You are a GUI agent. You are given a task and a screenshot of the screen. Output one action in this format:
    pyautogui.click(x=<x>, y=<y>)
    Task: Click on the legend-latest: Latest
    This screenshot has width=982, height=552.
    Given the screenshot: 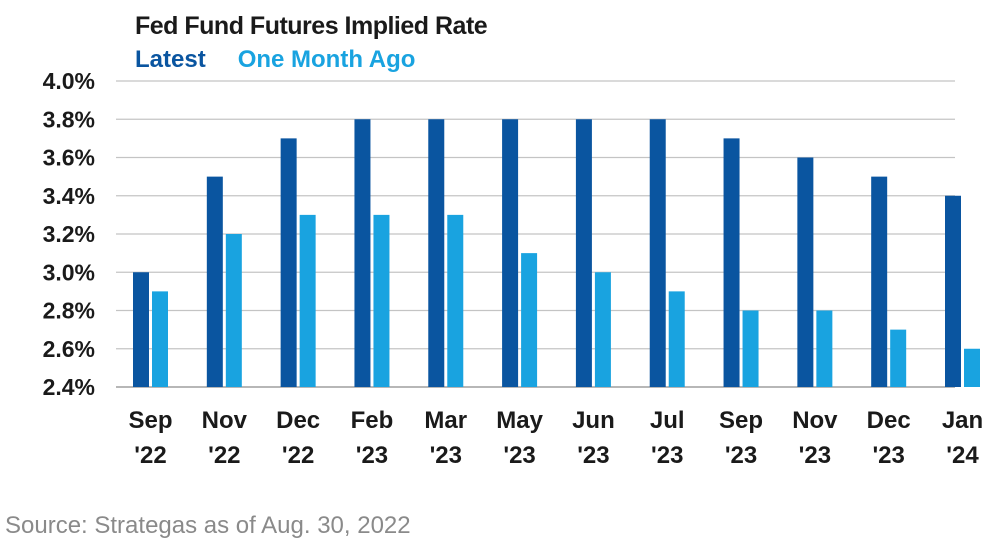 What is the action you would take?
    pyautogui.click(x=170, y=59)
    